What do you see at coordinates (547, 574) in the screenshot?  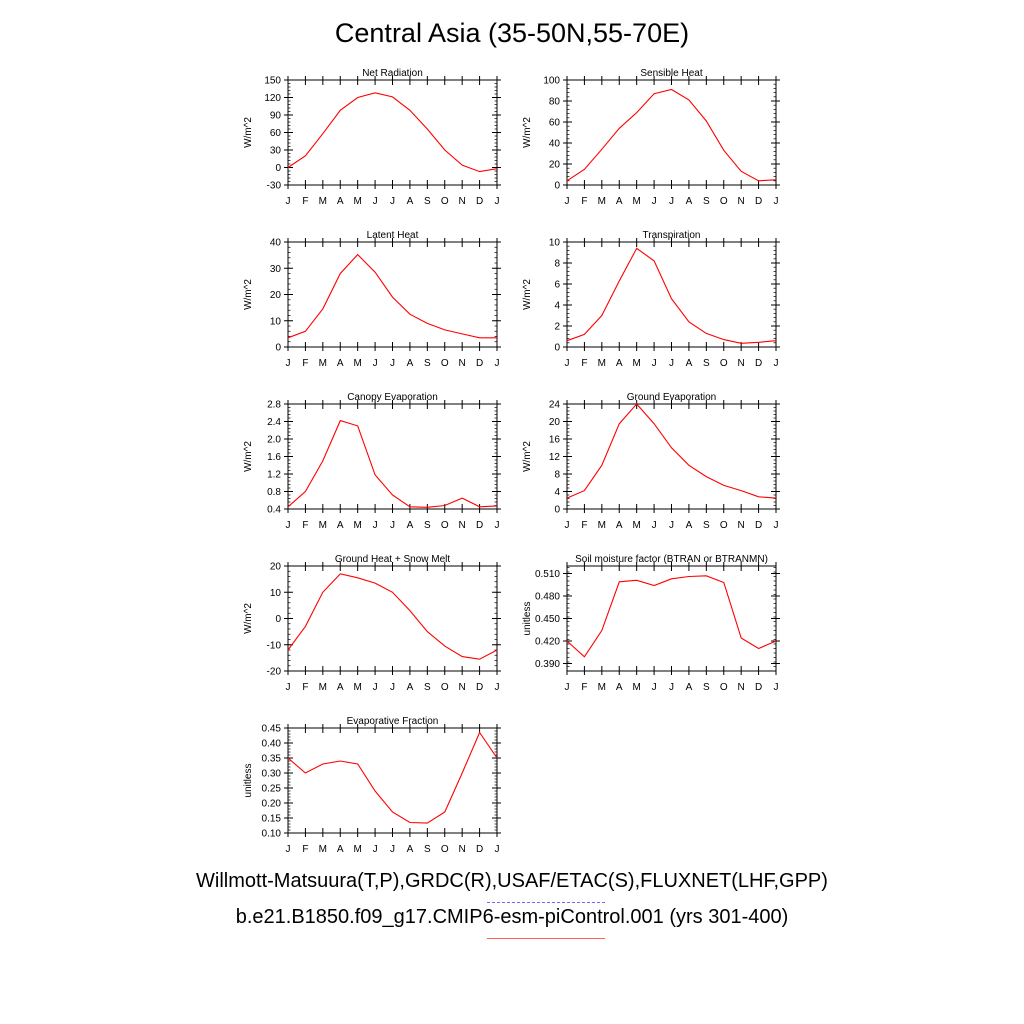 I see `y-tick-label: 0.510` at bounding box center [547, 574].